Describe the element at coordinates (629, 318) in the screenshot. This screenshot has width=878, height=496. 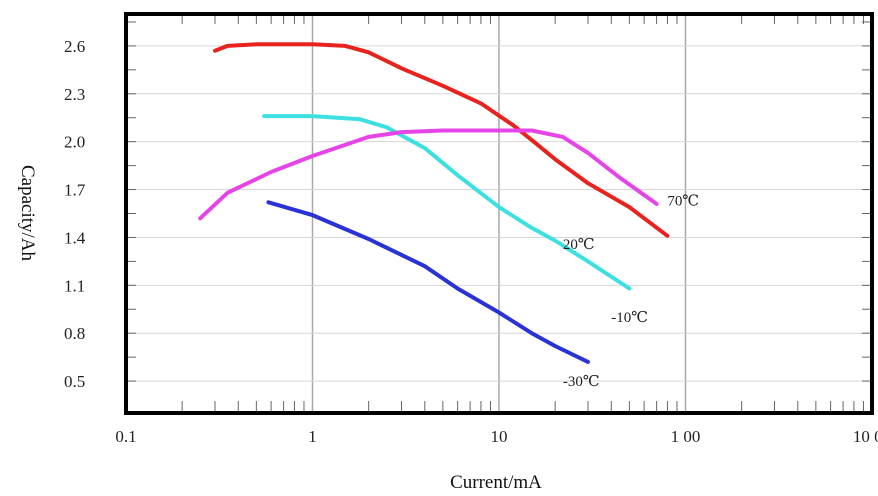
I see `series-label: -10℃` at that location.